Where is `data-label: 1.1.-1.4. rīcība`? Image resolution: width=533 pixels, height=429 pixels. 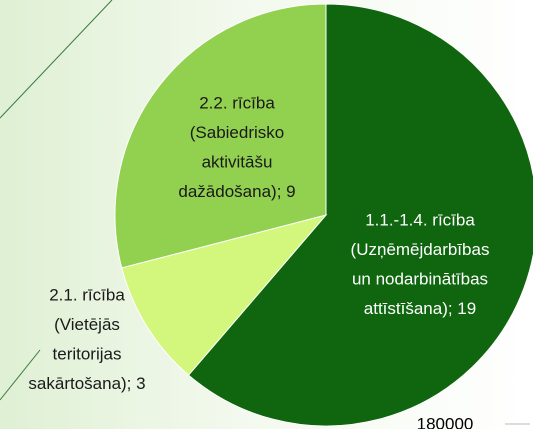 data-label: 1.1.-1.4. rīcība is located at coordinates (420, 219).